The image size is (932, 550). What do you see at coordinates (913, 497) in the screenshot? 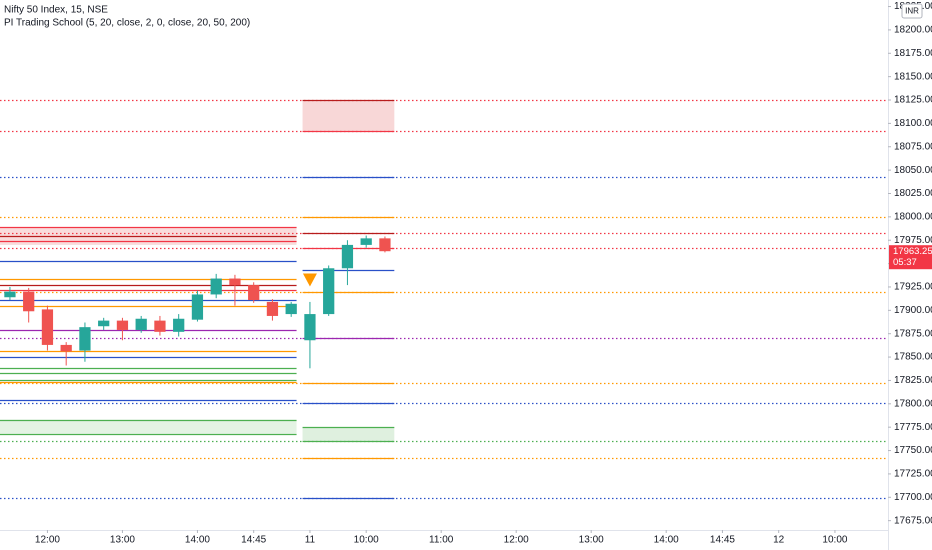
I see `y-tick-label: 17700.00` at bounding box center [913, 497].